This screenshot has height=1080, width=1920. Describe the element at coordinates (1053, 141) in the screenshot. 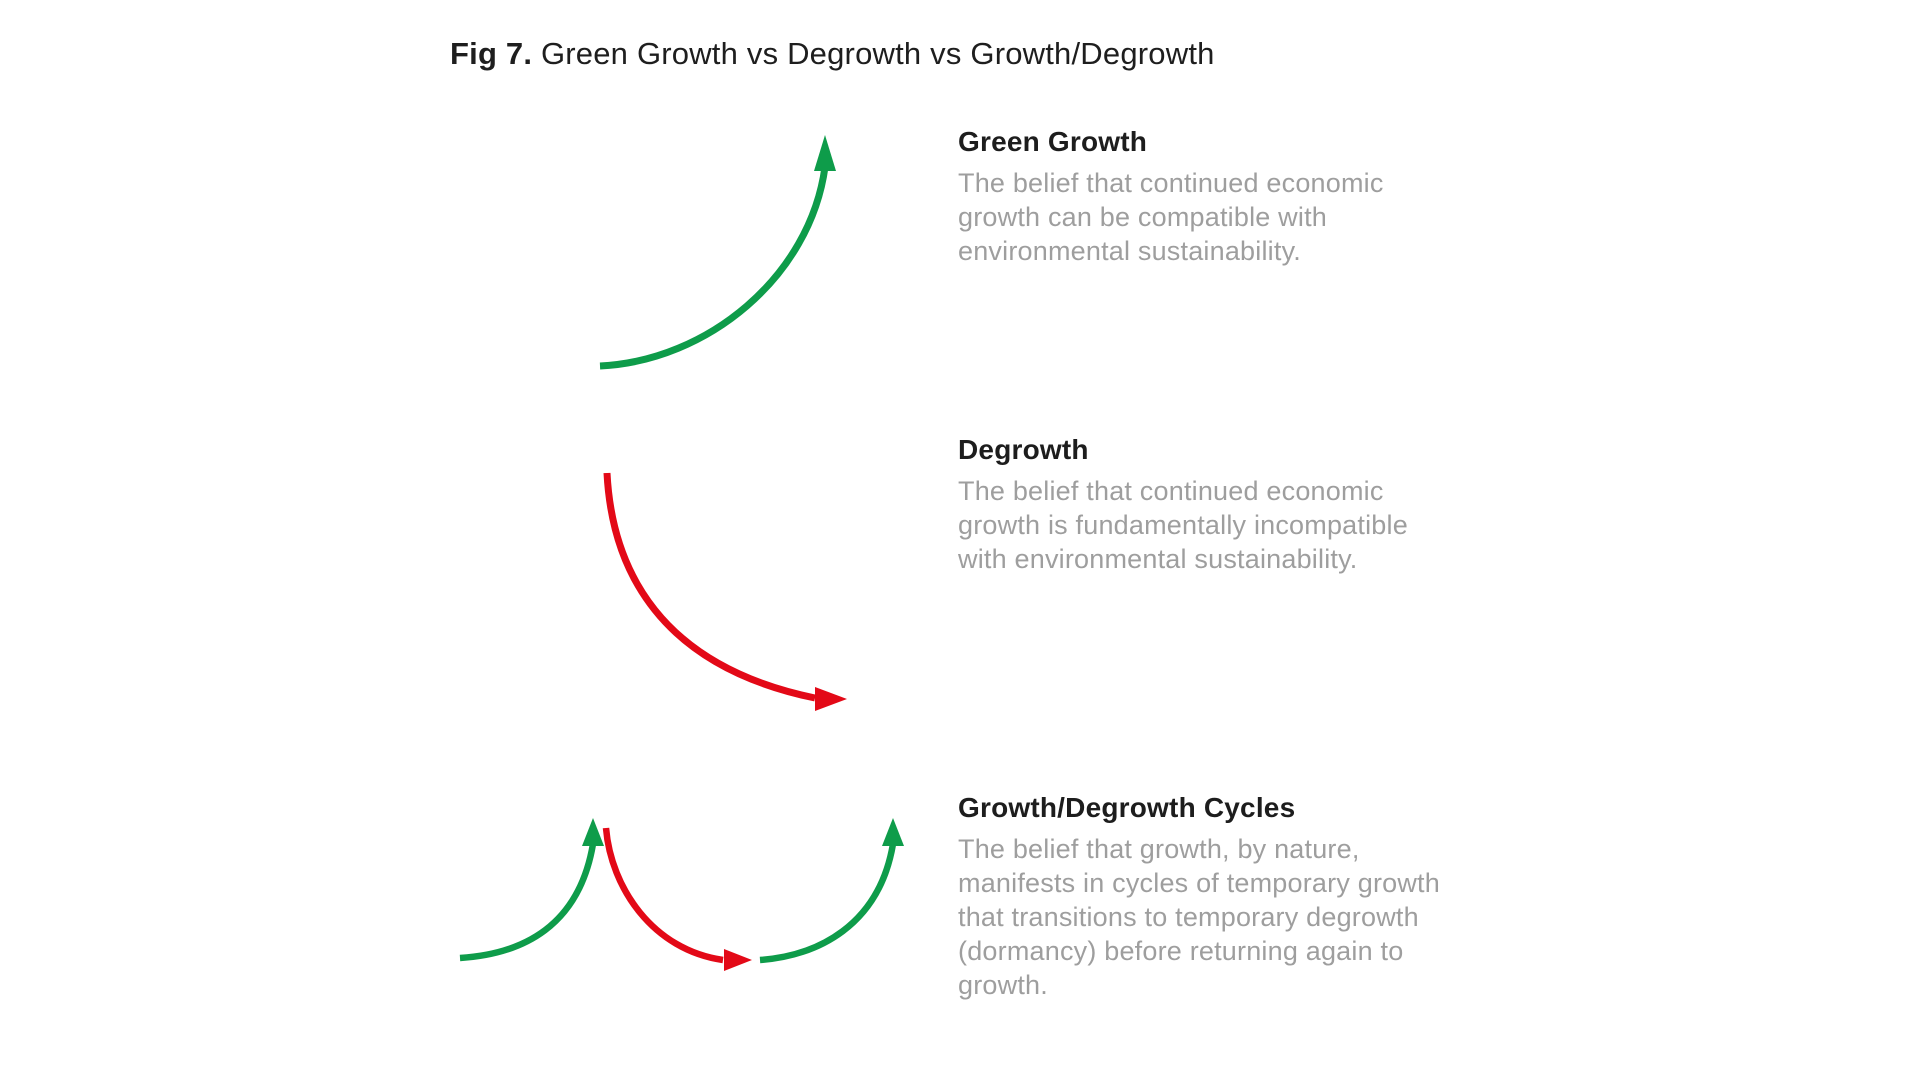

I see `section-heading: Green Growth` at that location.